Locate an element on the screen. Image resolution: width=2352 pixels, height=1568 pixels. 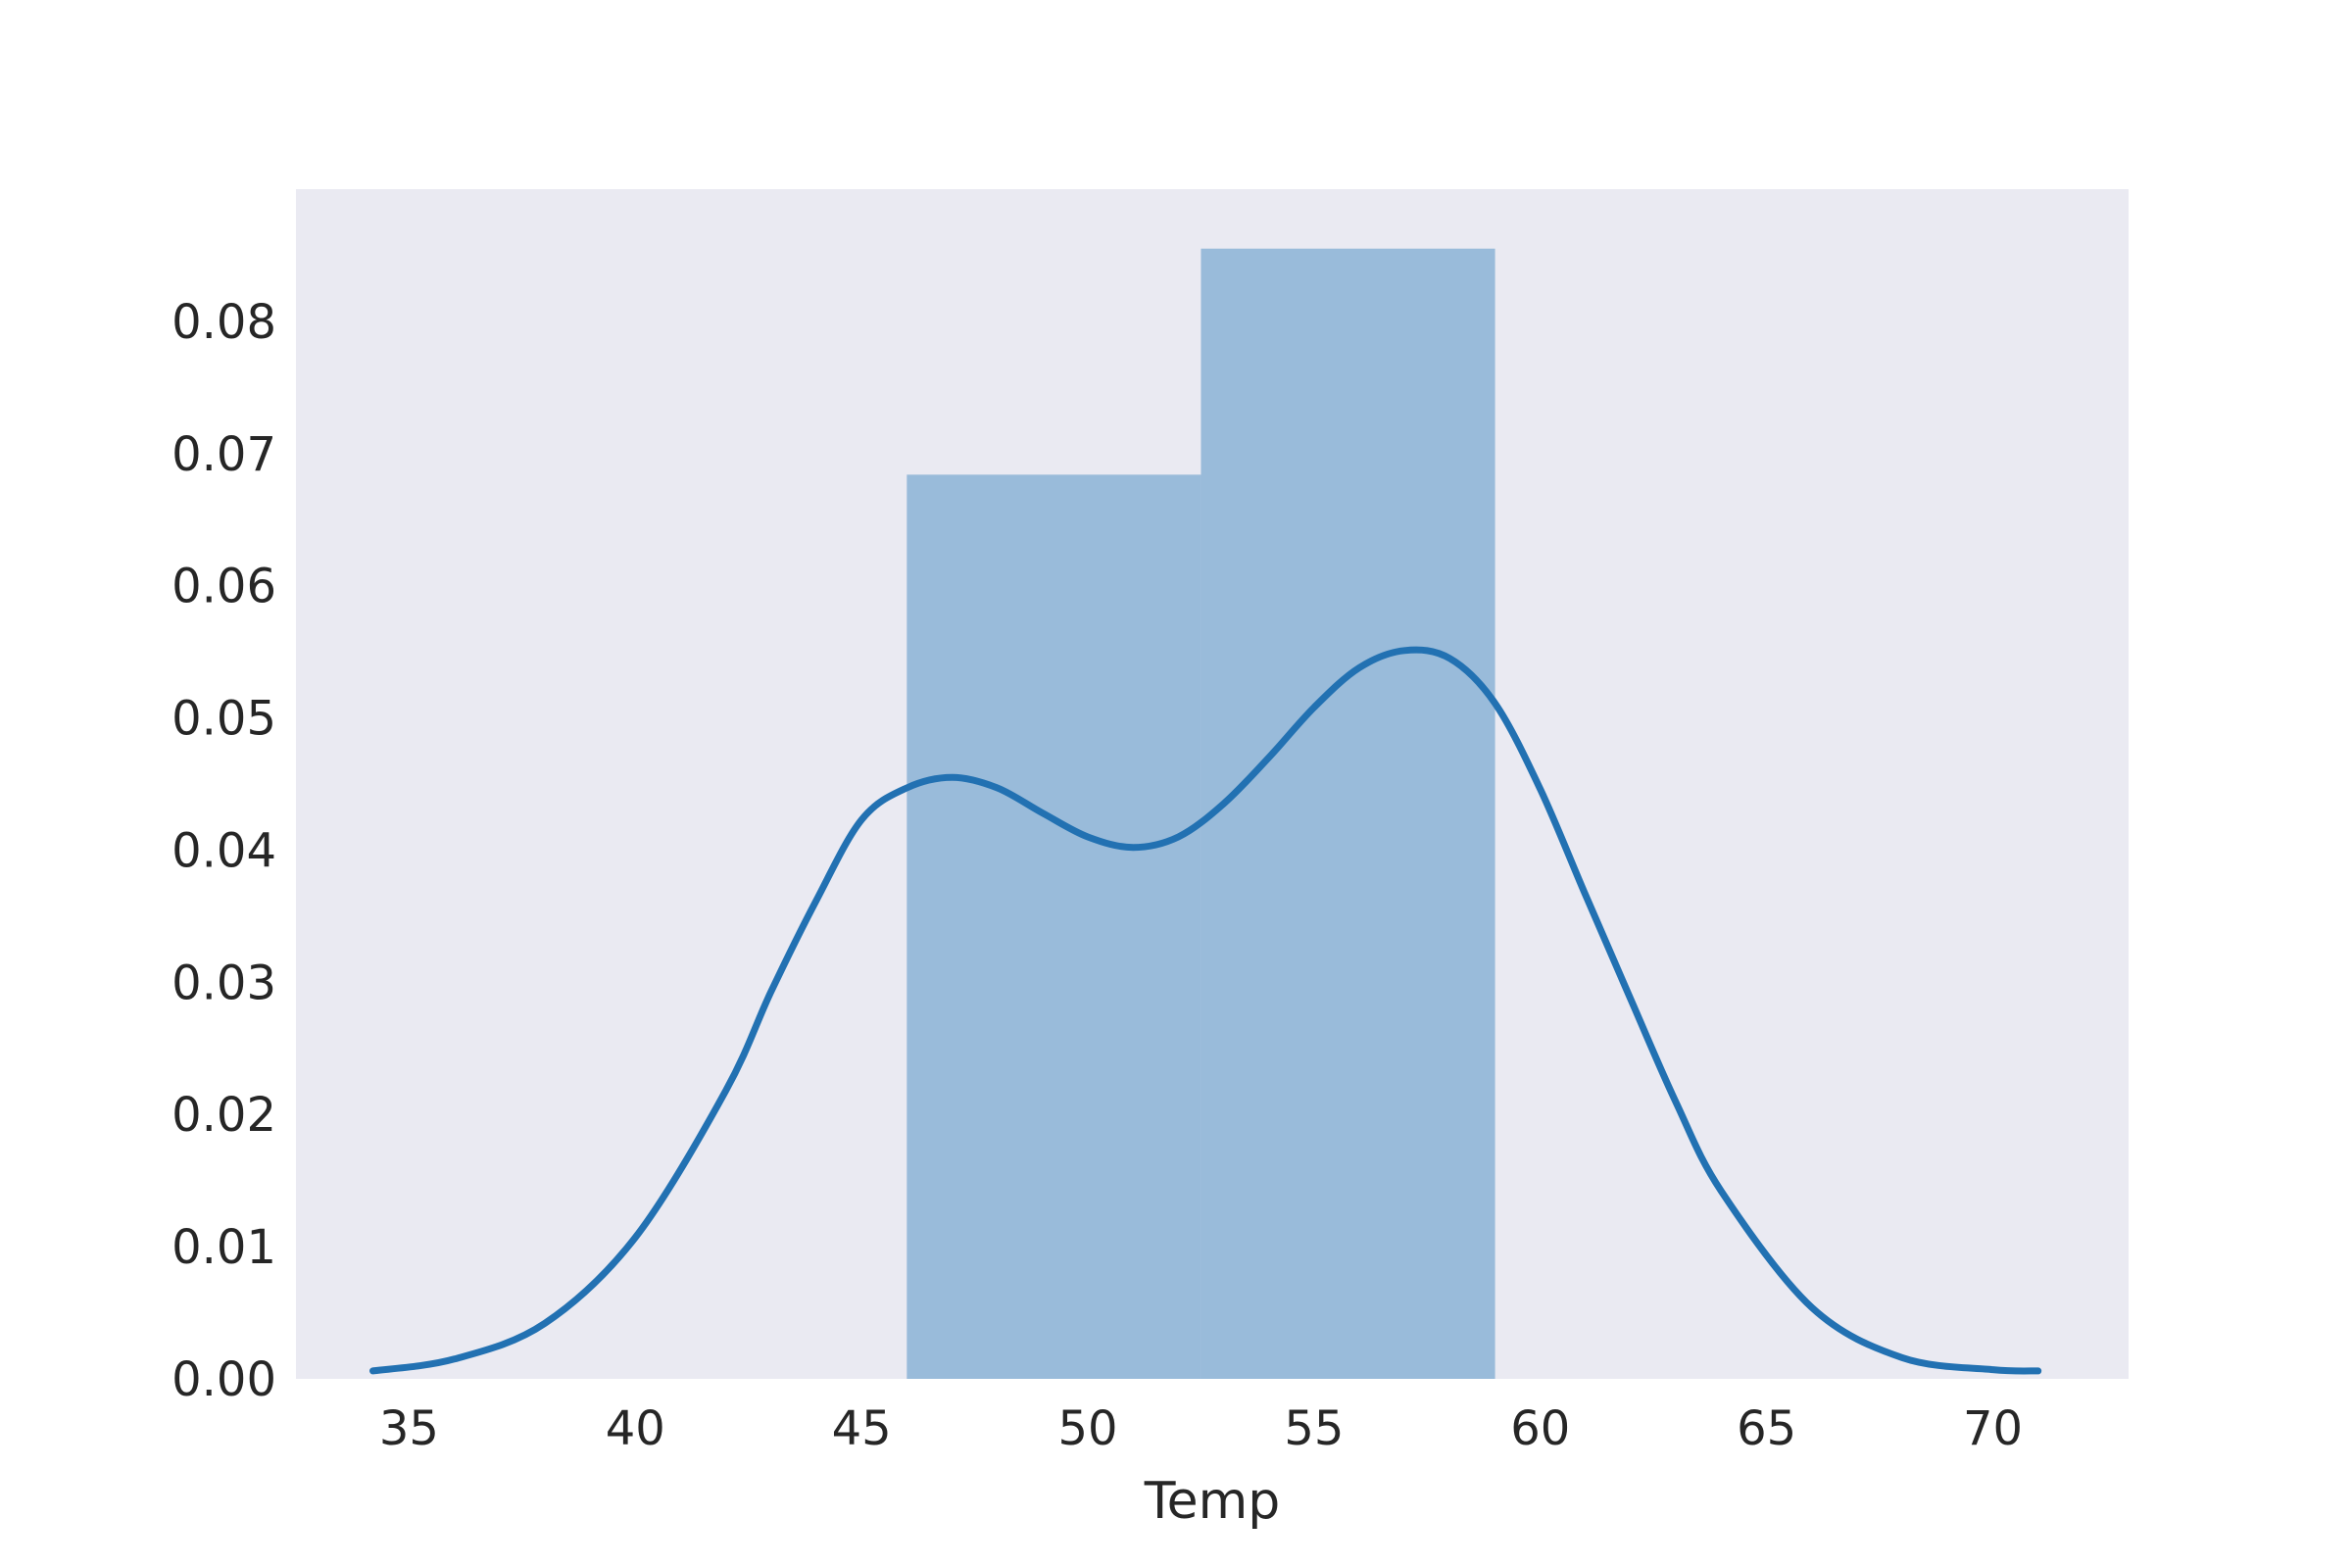
x-tick-label: 55 is located at coordinates (1314, 1428).